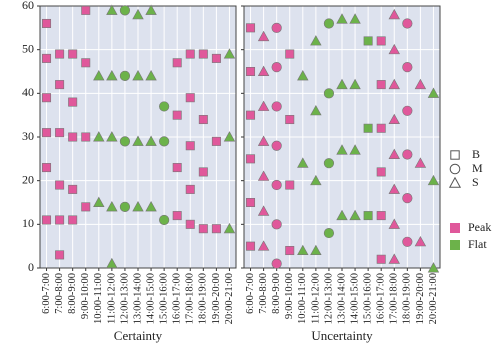  Describe the element at coordinates (479, 227) in the screenshot. I see `legend-label: Peak` at that location.